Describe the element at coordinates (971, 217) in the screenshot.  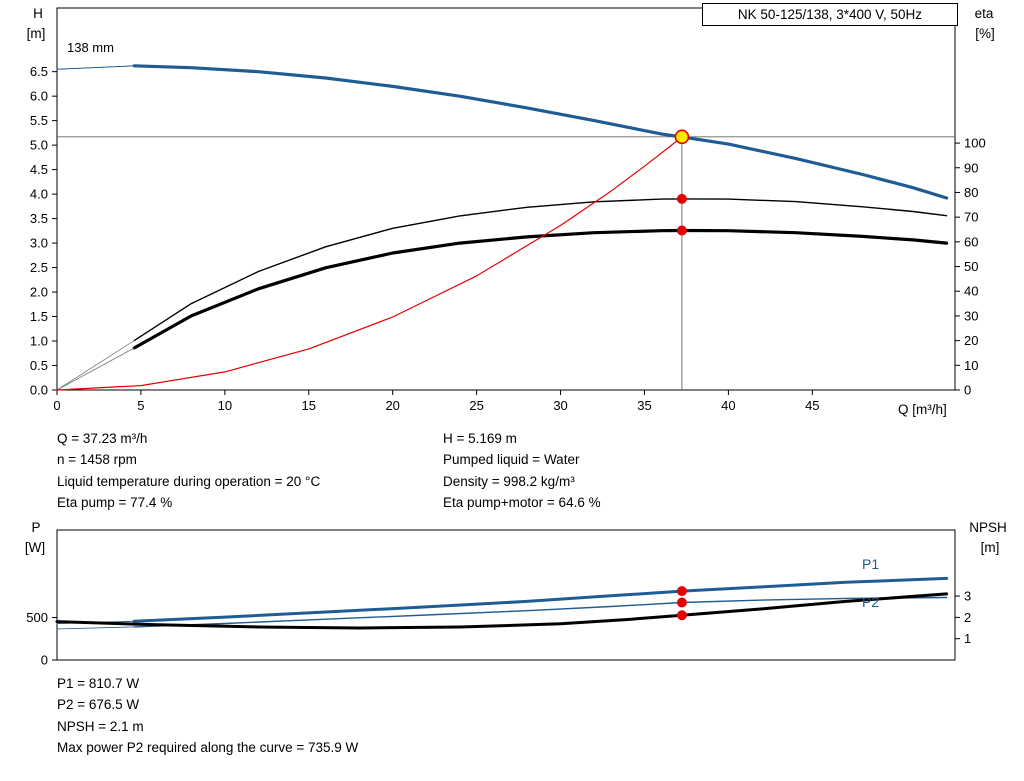
I see `right-tick-label: 70` at that location.